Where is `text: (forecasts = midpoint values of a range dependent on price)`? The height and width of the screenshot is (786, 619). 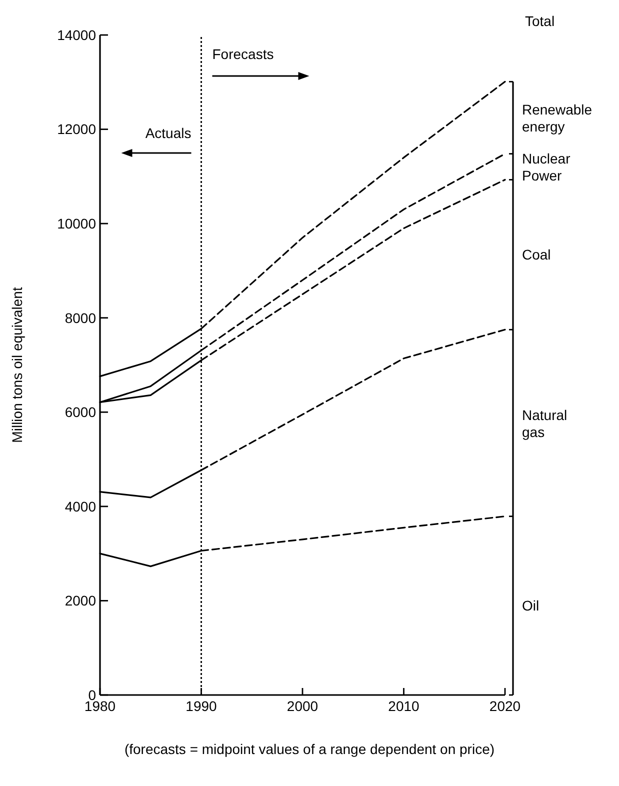
text: (forecasts = midpoint values of a range dependent on price) is located at coordinates (309, 749).